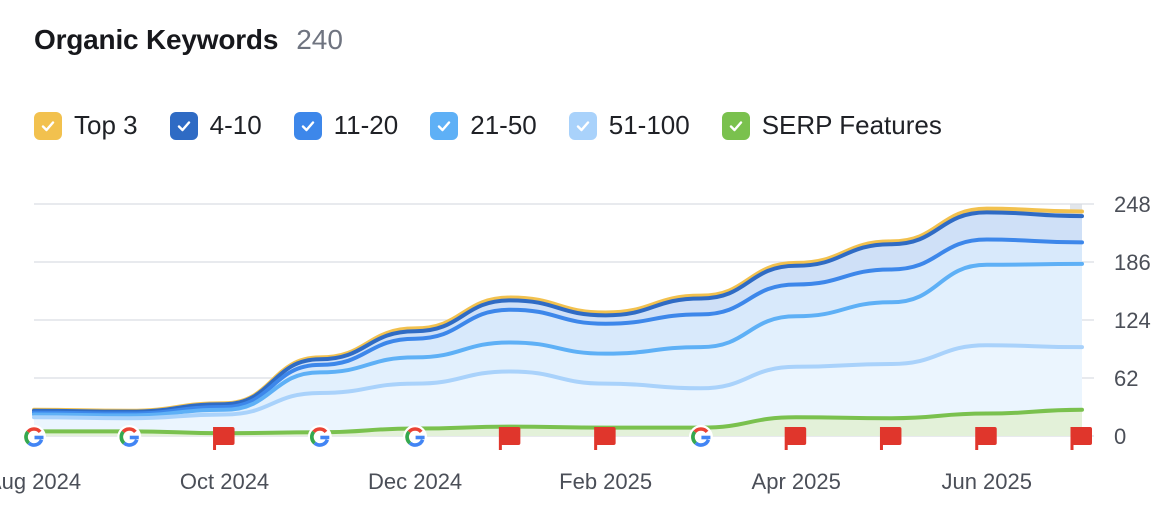 Image resolution: width=1174 pixels, height=532 pixels. Describe the element at coordinates (106, 125) in the screenshot. I see `legend-label: Top 3` at that location.